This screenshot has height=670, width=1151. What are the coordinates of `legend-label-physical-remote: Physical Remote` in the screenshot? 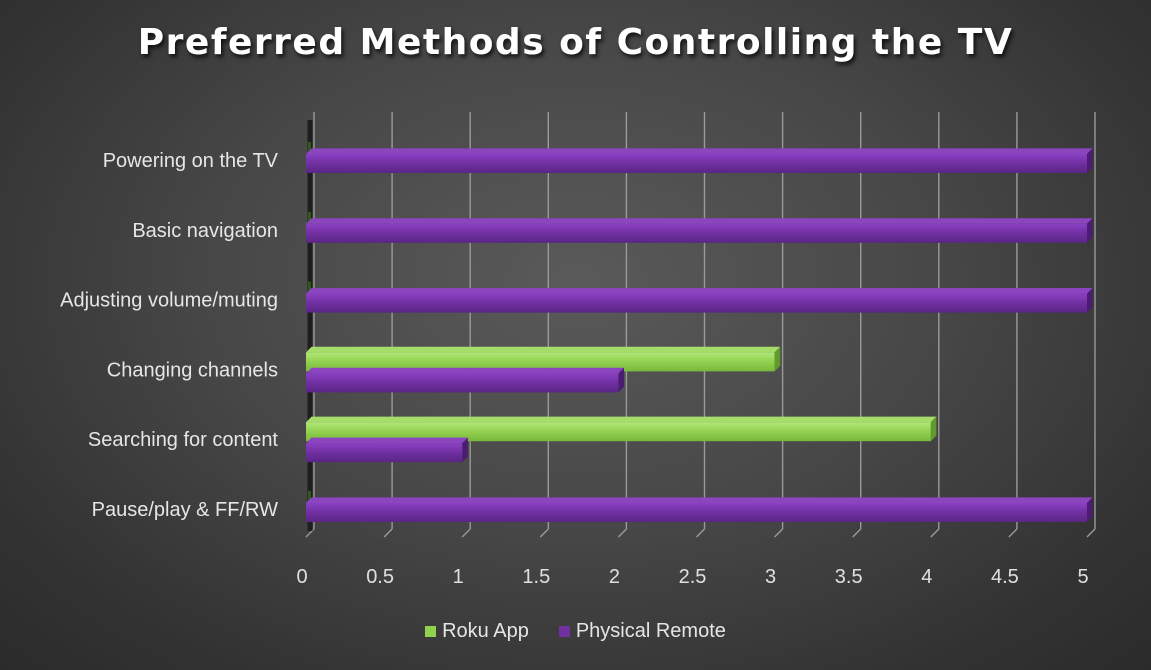 It's located at (650, 631).